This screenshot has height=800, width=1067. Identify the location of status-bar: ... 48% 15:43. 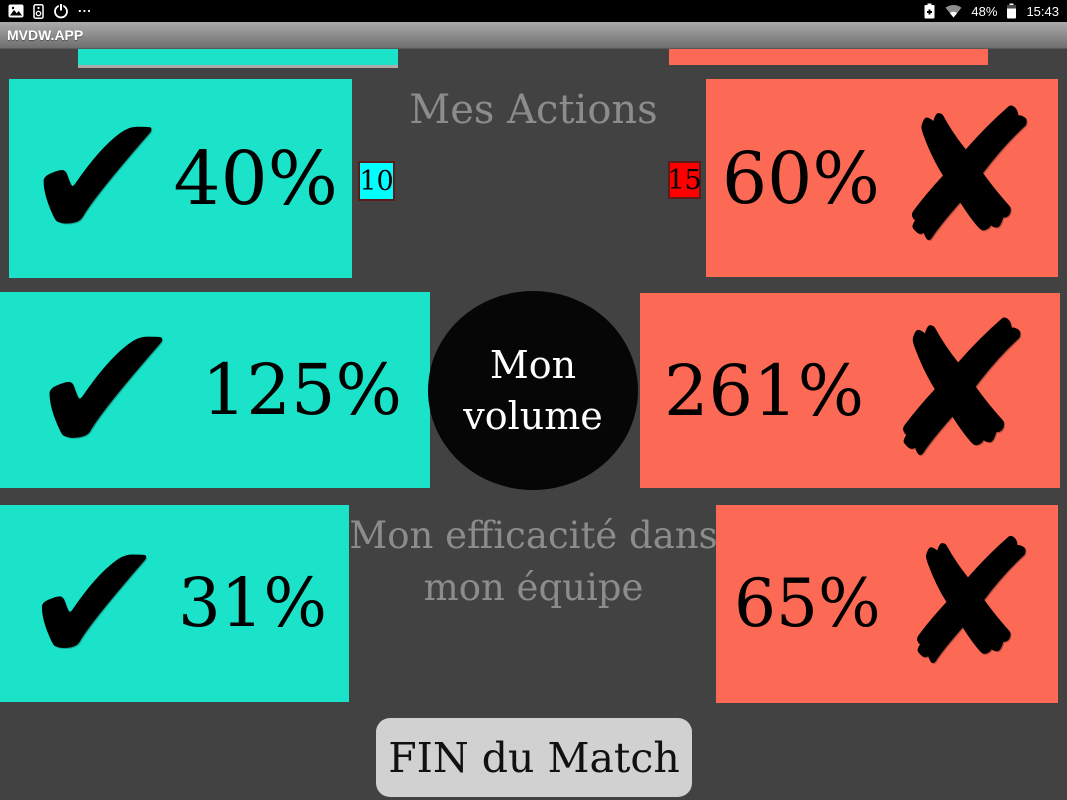
(533, 11).